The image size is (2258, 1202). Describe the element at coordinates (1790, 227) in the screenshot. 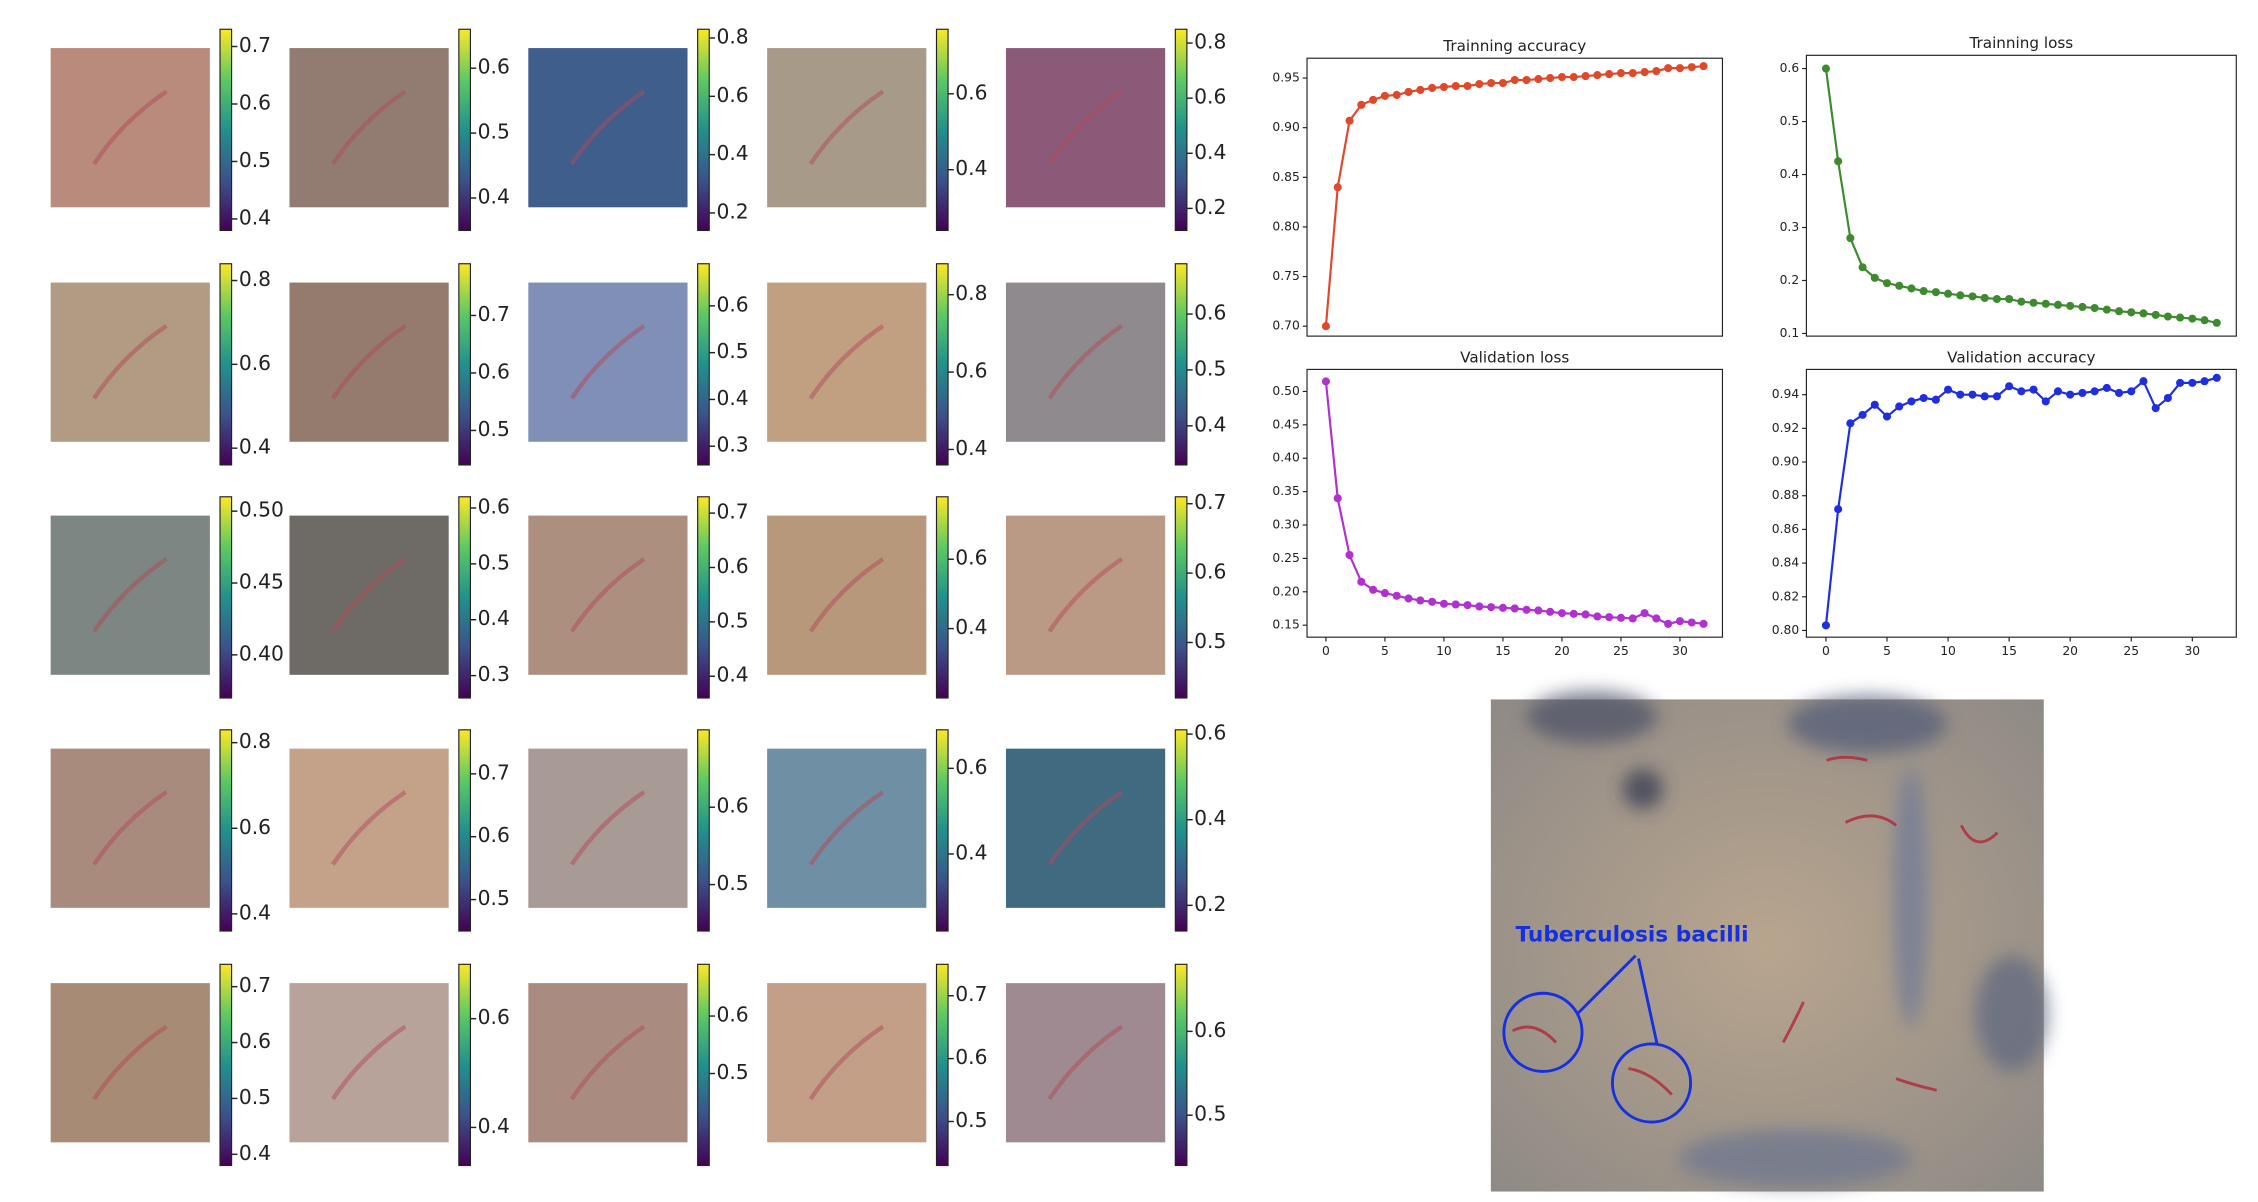

I see `y-tick-label: 0.3` at that location.